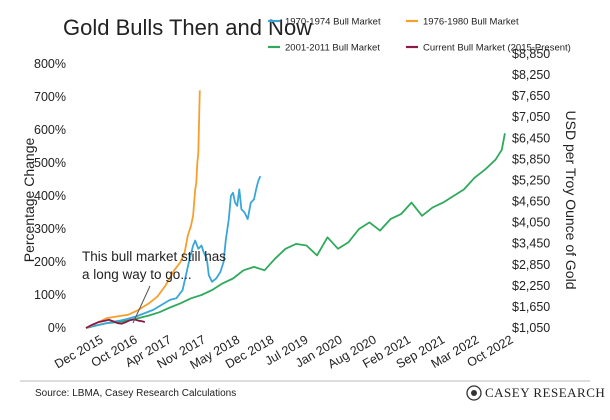  Describe the element at coordinates (531, 54) in the screenshot. I see `y2-tick-label: $8,850` at that location.